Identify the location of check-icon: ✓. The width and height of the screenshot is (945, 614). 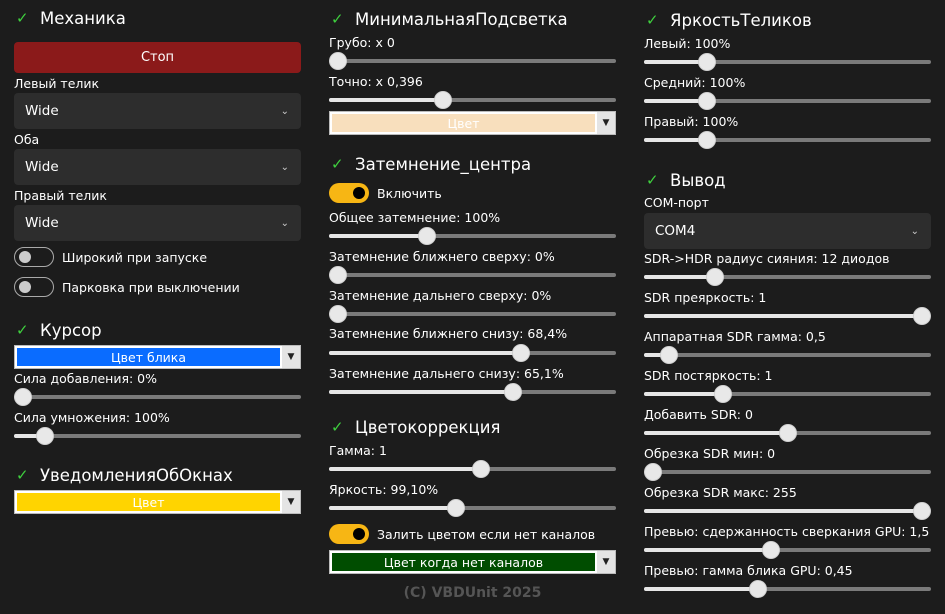
(337, 164).